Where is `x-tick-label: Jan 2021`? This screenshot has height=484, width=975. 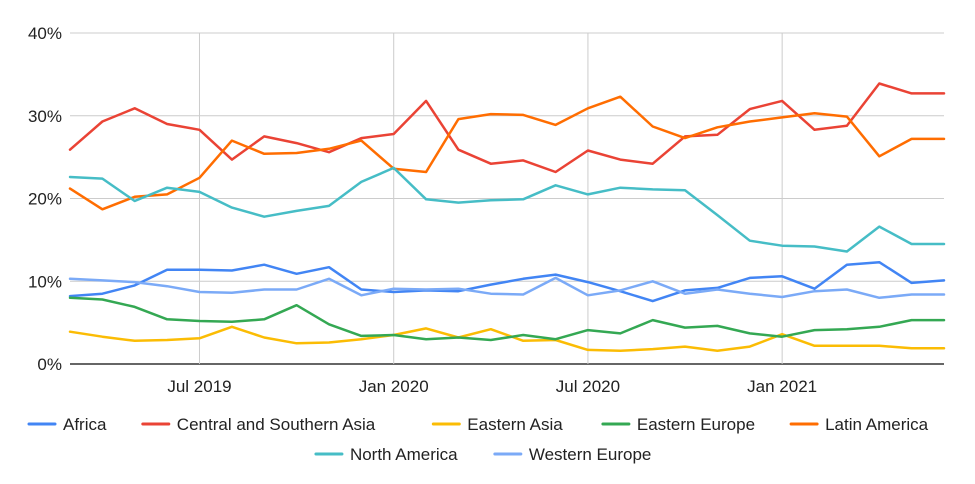 x-tick-label: Jan 2021 is located at coordinates (782, 386).